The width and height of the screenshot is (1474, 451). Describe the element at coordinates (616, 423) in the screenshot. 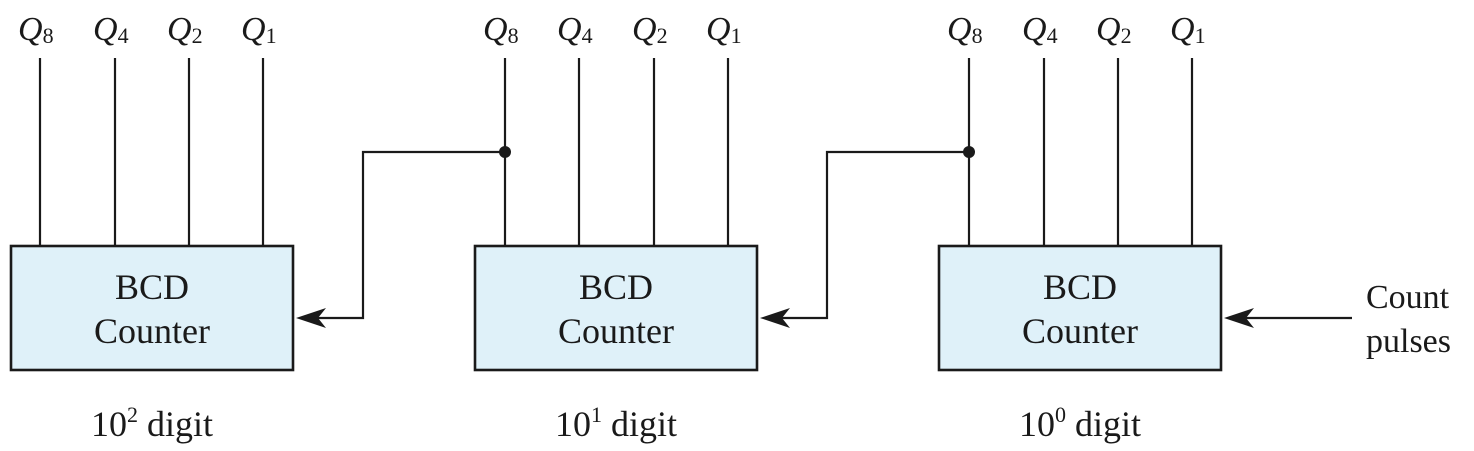

I see `digit-label: 101 digit` at that location.